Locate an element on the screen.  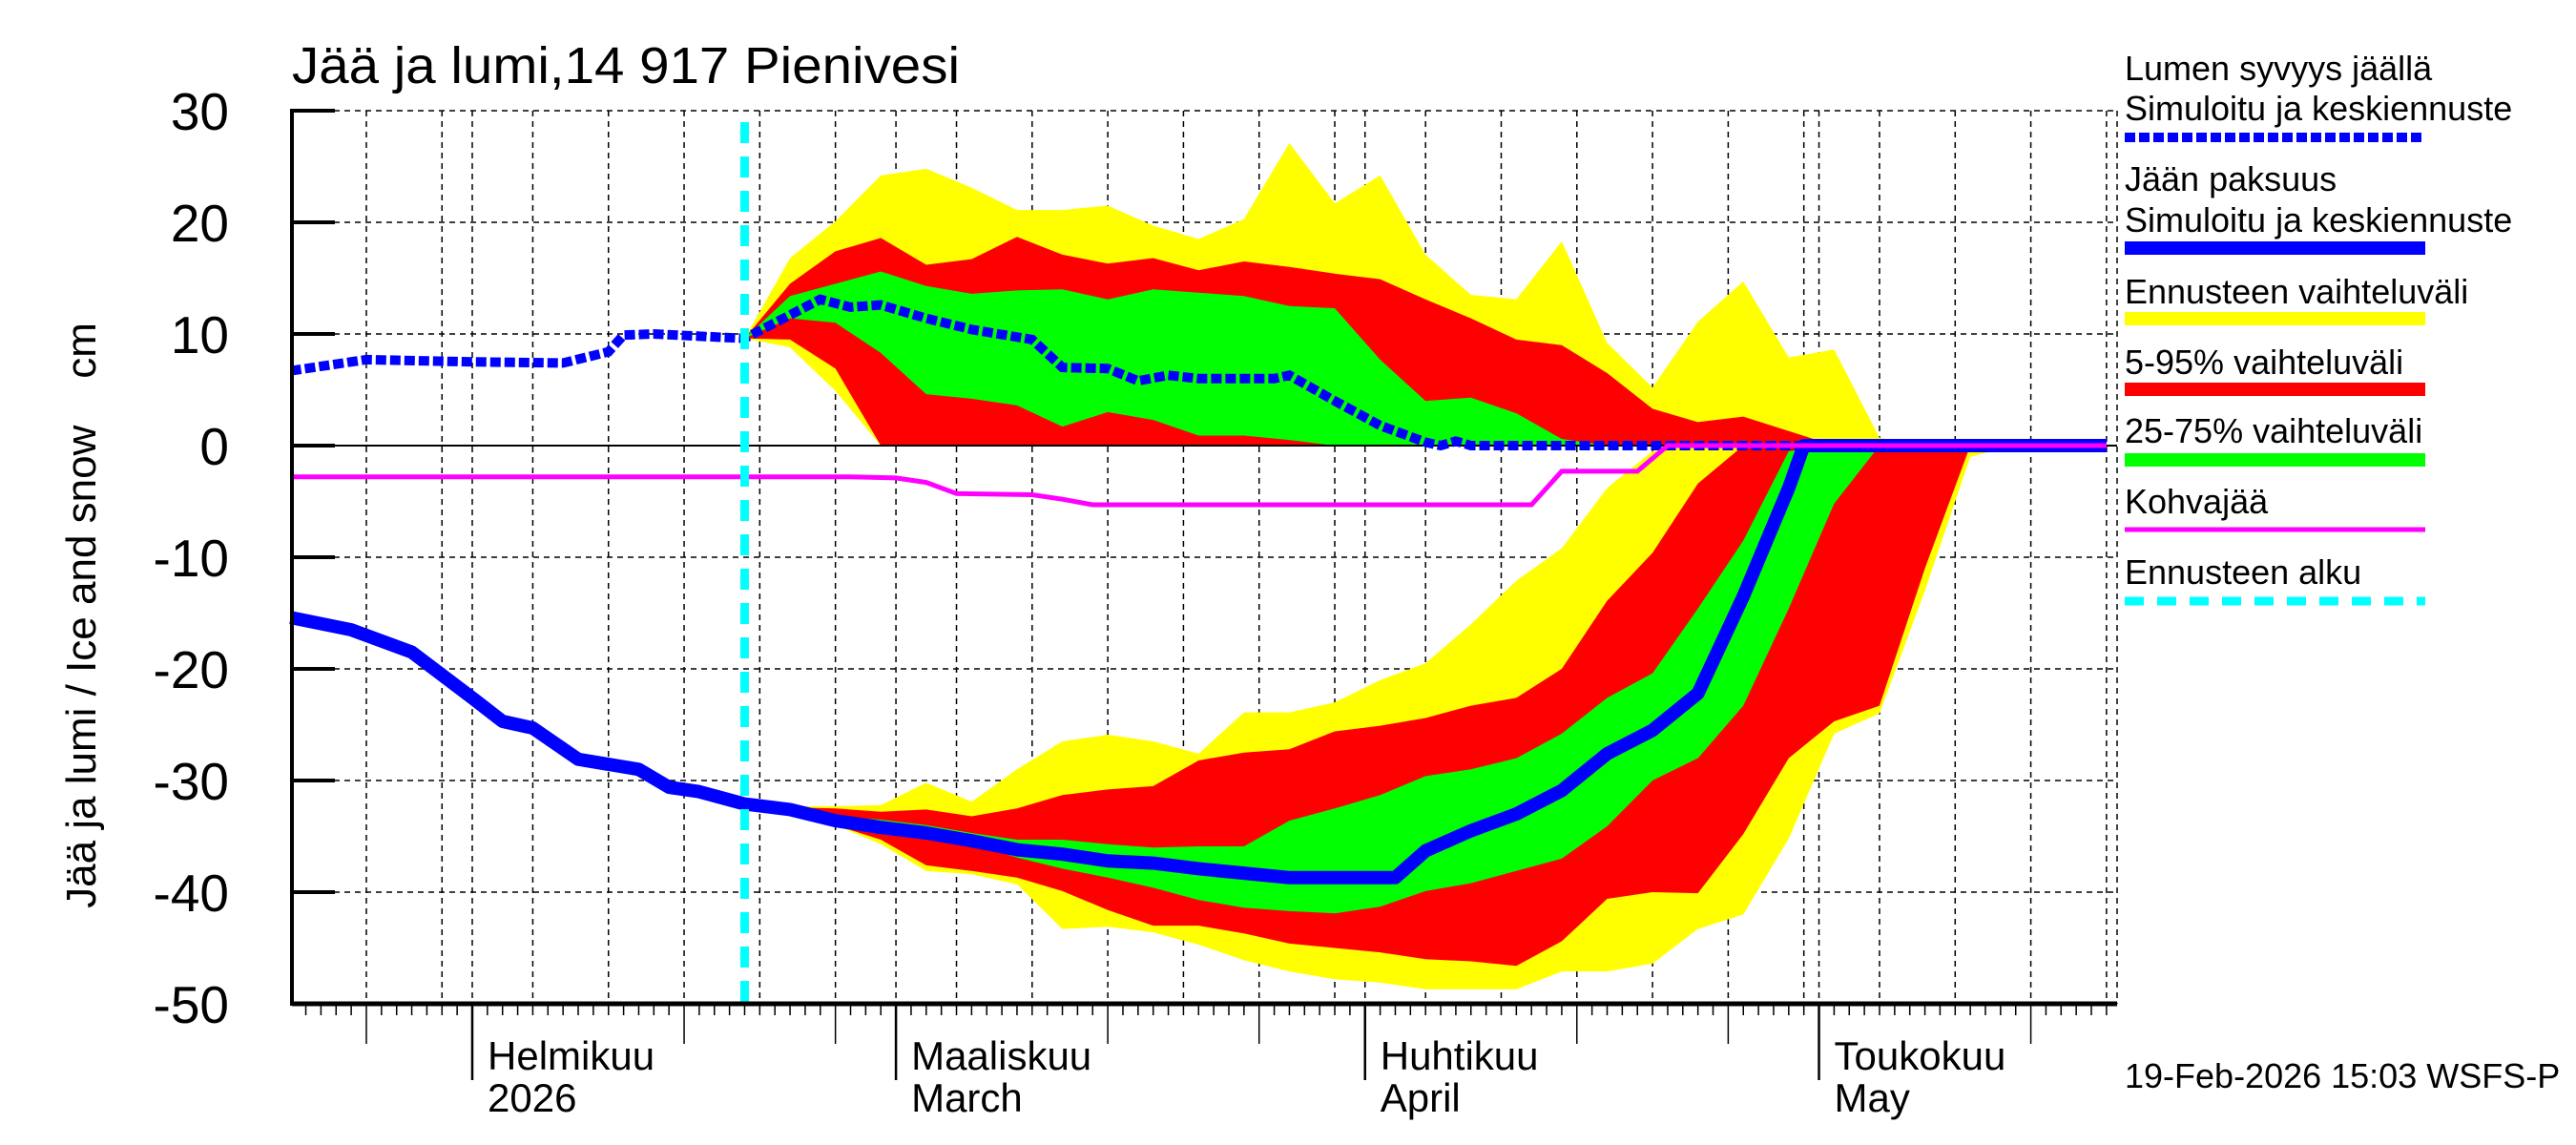
legend-label: Ennusteen alku is located at coordinates (2243, 572).